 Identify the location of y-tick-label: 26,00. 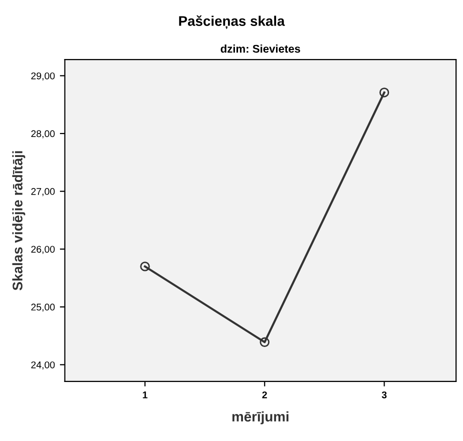
(43, 250).